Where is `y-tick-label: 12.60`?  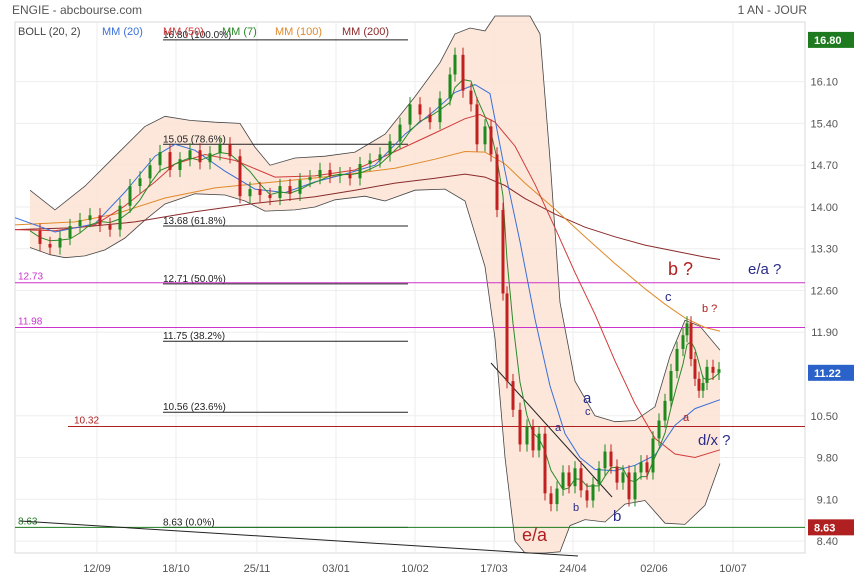 y-tick-label: 12.60 is located at coordinates (824, 291).